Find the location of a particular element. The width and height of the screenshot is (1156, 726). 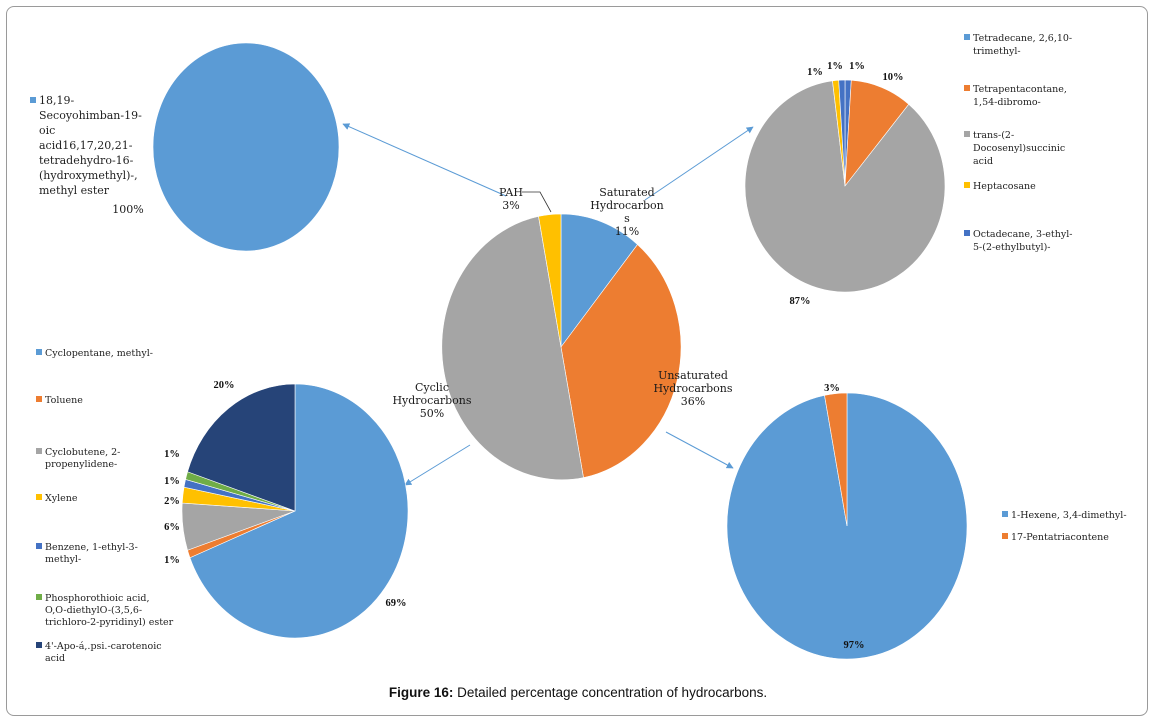

cyclic-legend-label: propenylidene- is located at coordinates (81, 464).